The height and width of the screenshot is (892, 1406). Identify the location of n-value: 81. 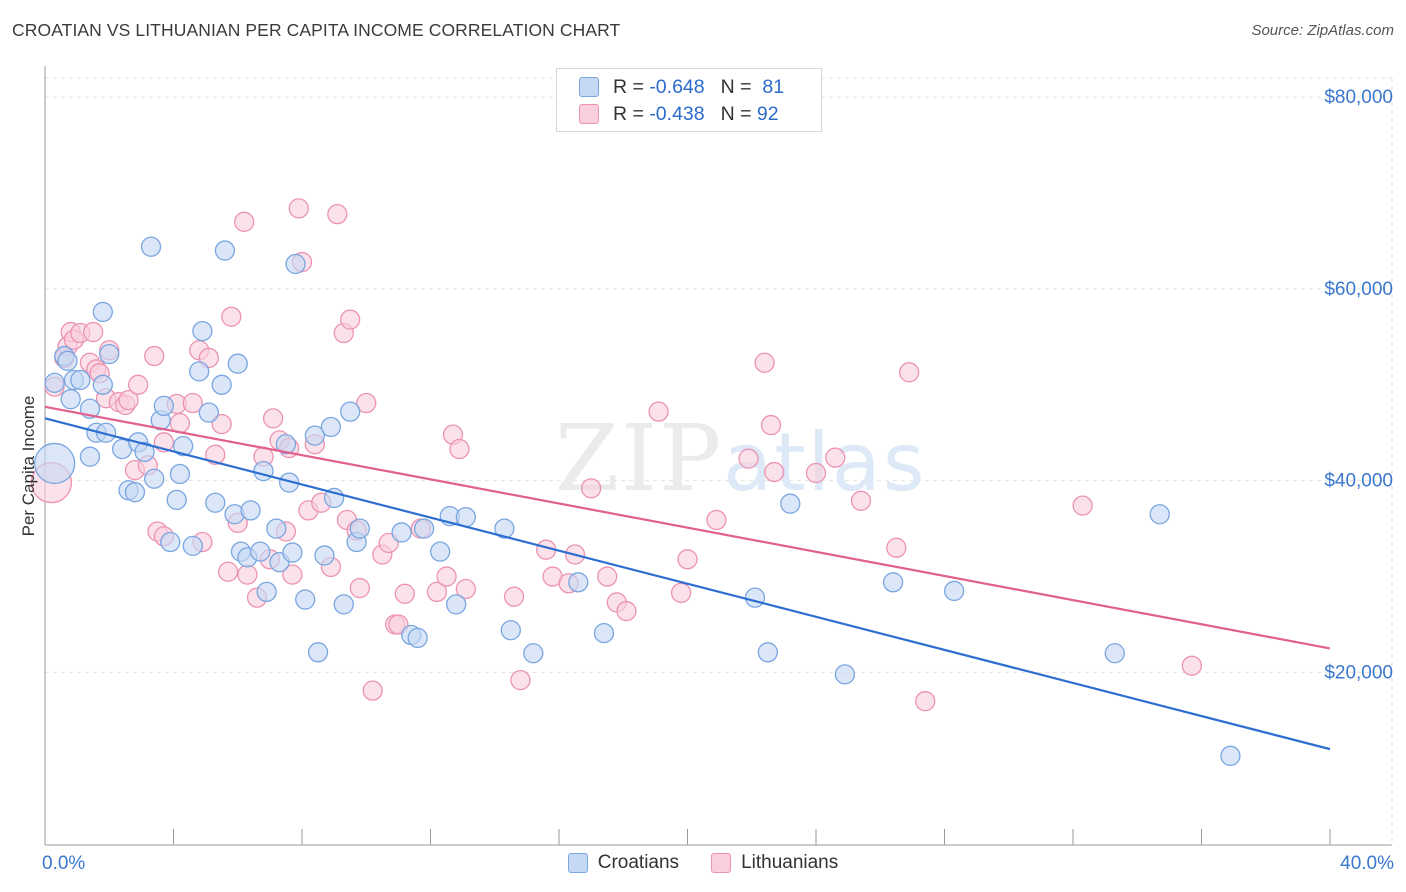
(773, 86).